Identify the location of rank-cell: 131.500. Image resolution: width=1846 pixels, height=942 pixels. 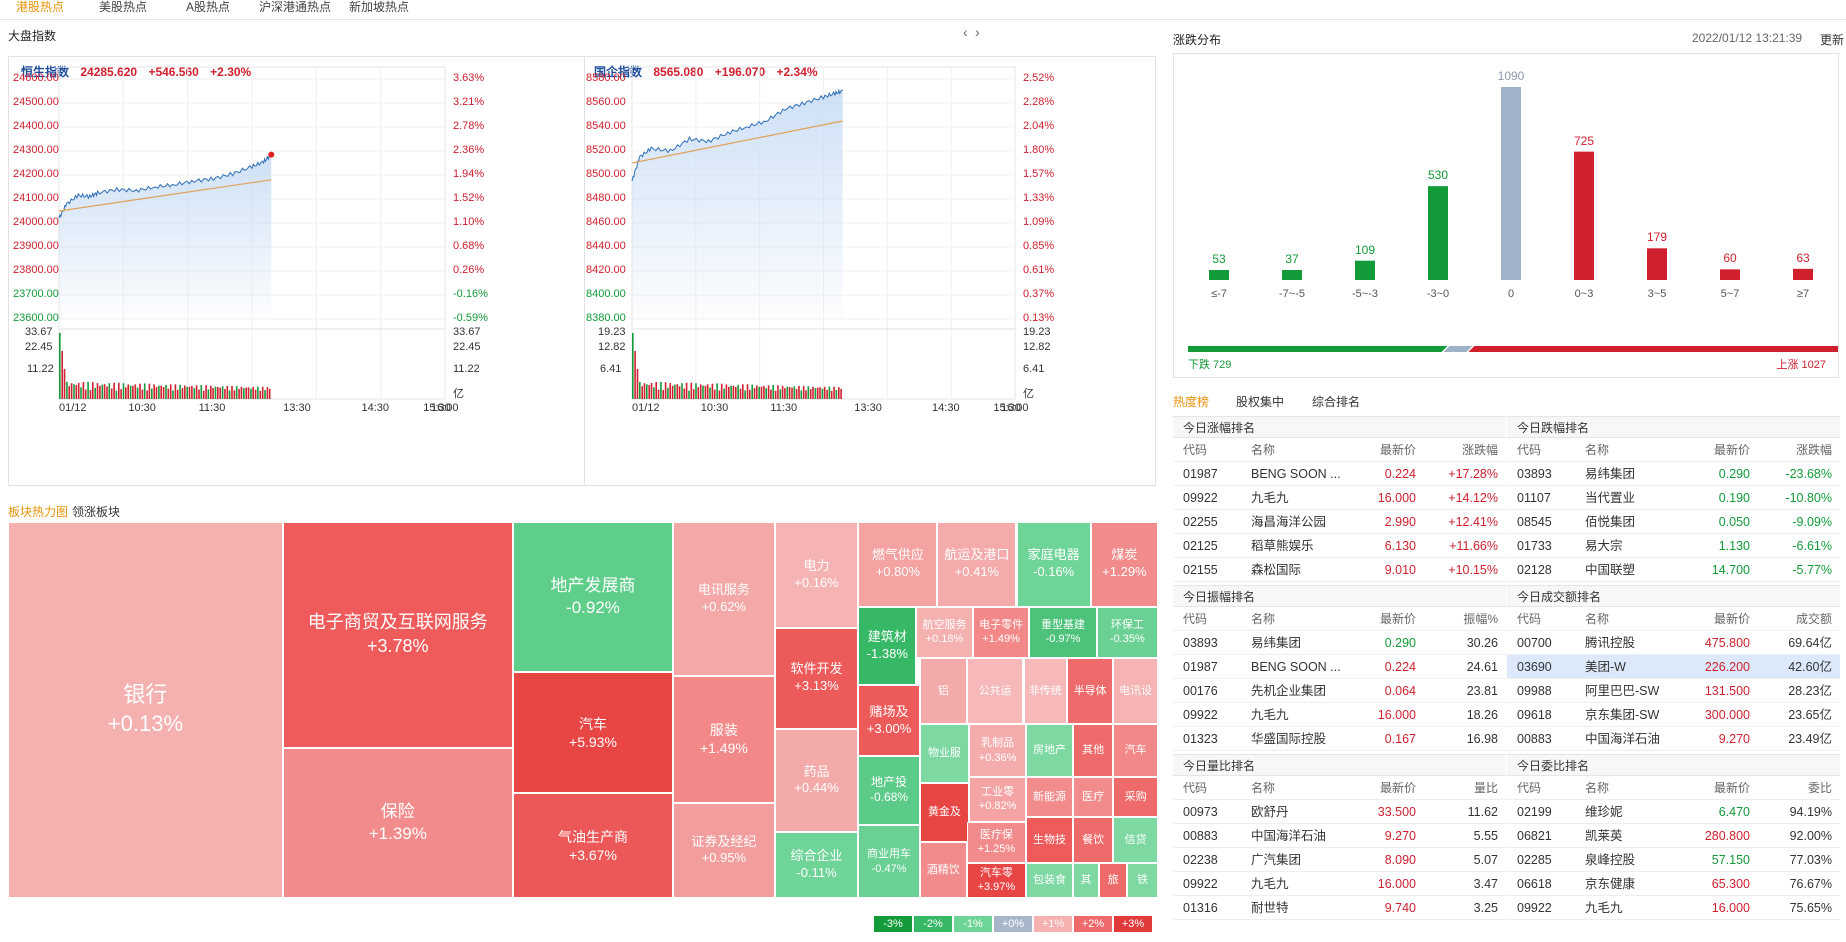
(1727, 691).